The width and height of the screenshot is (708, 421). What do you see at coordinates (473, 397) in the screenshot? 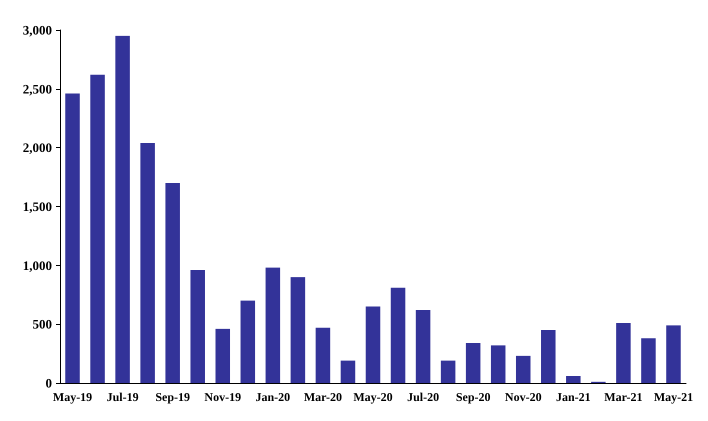
I see `x-tick-label: Sep-20` at bounding box center [473, 397].